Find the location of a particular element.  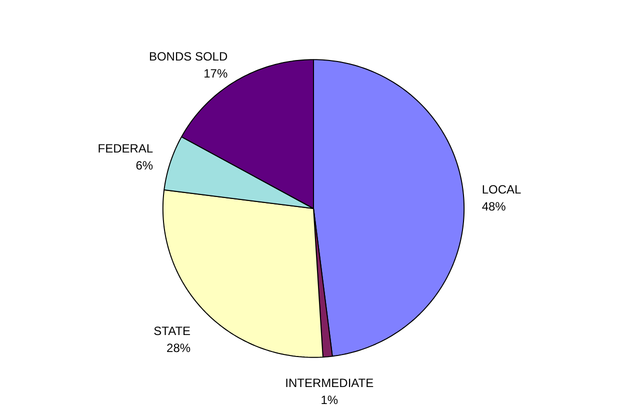

slice-label: LOCAL is located at coordinates (502, 189).